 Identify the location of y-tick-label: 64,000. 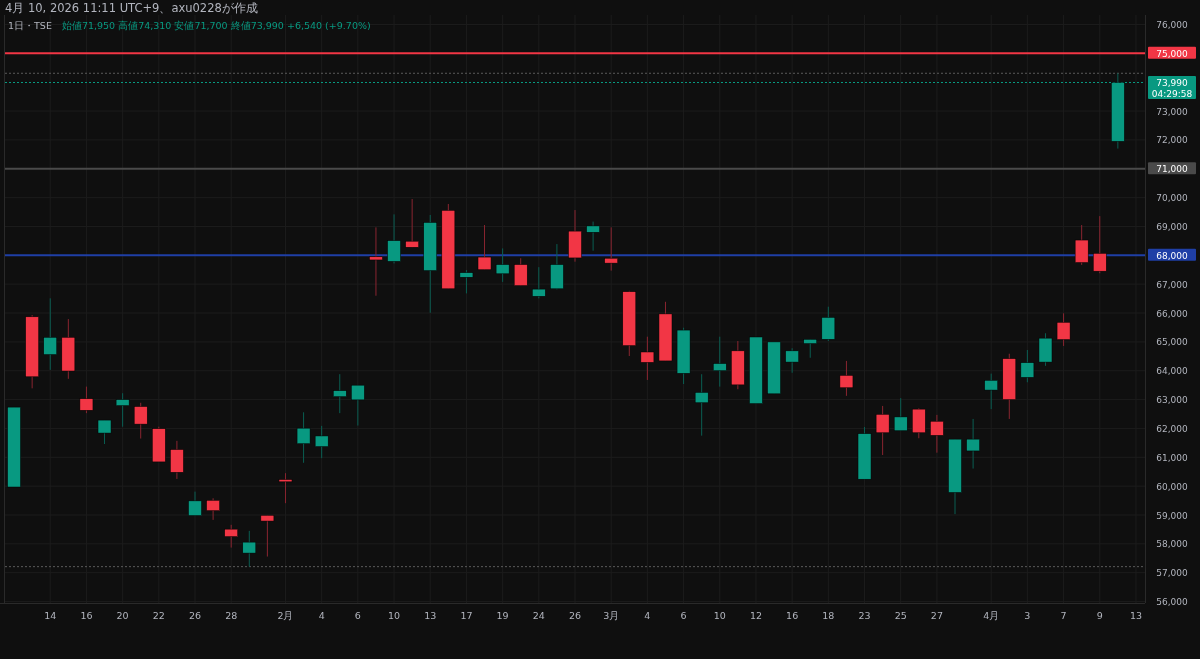
(1172, 371).